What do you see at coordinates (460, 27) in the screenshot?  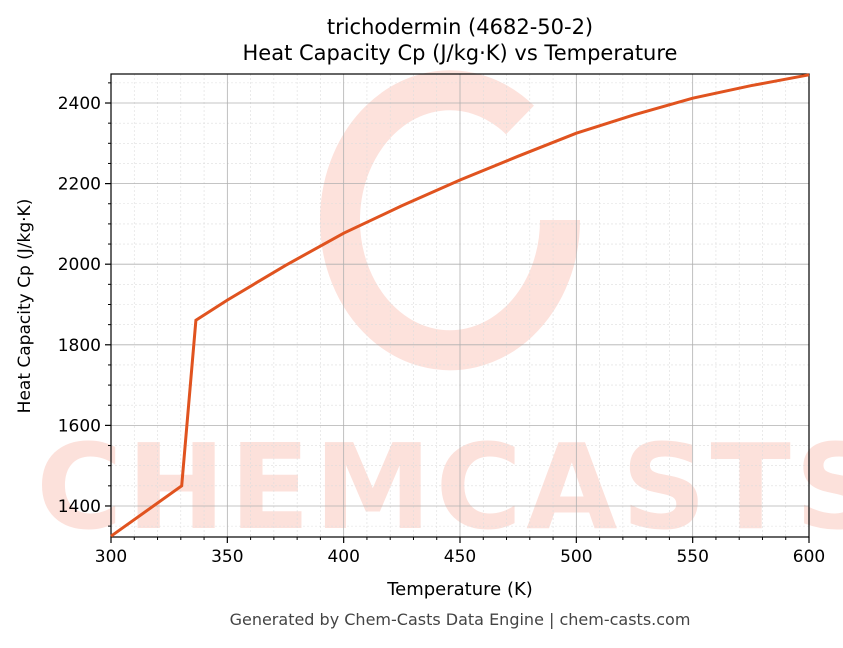 I see `chart-title: trichodermin (4682-50-2)` at bounding box center [460, 27].